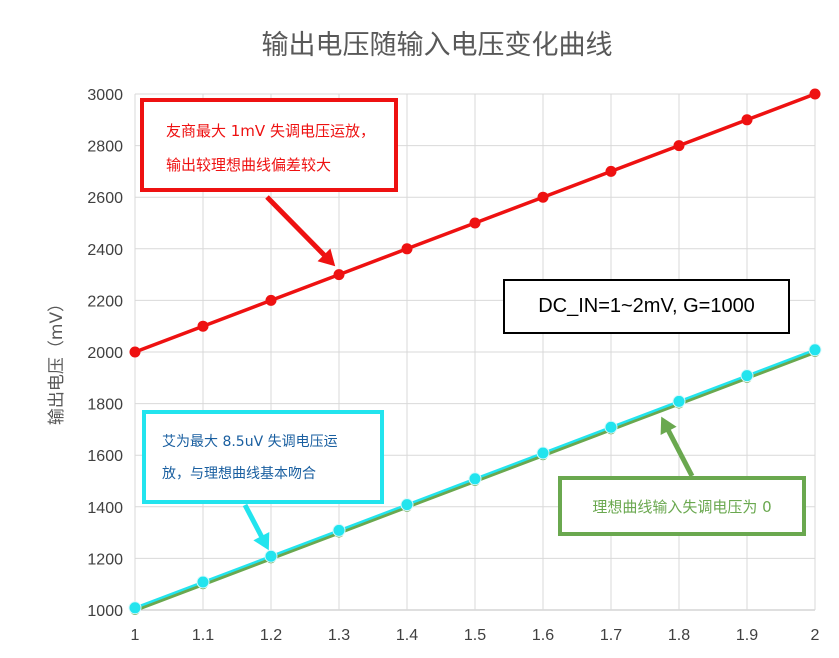 The height and width of the screenshot is (658, 839). I want to click on x-tick-label: 1.3, so click(339, 635).